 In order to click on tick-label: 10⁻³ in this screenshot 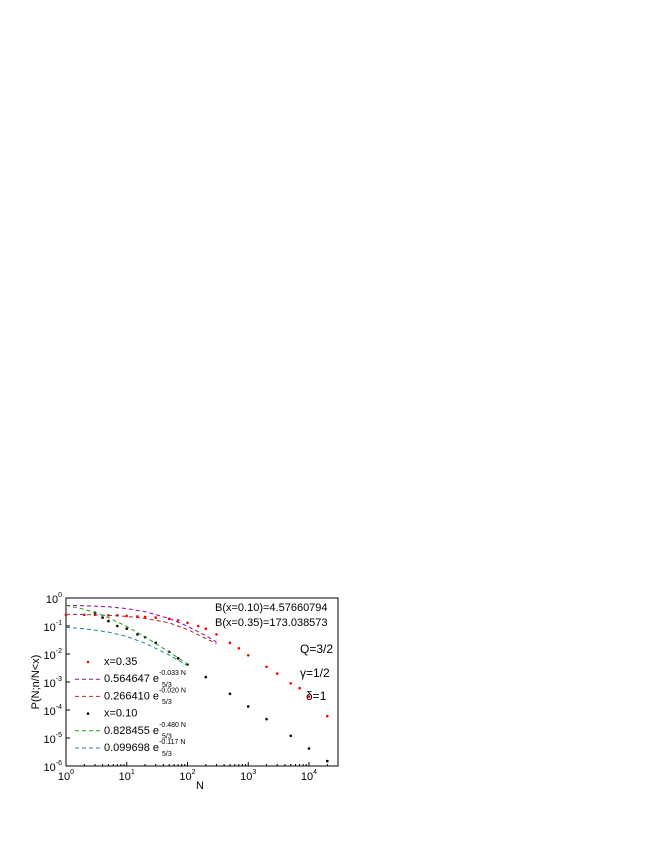, I will do `click(53, 683)`.